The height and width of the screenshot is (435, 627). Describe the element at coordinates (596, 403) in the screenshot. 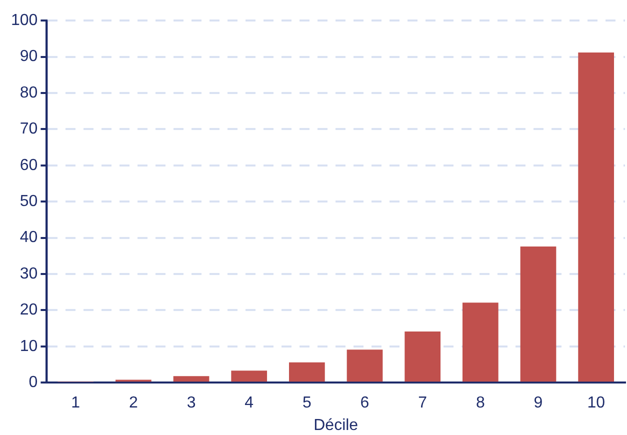

I see `x-tick-label: 10` at that location.